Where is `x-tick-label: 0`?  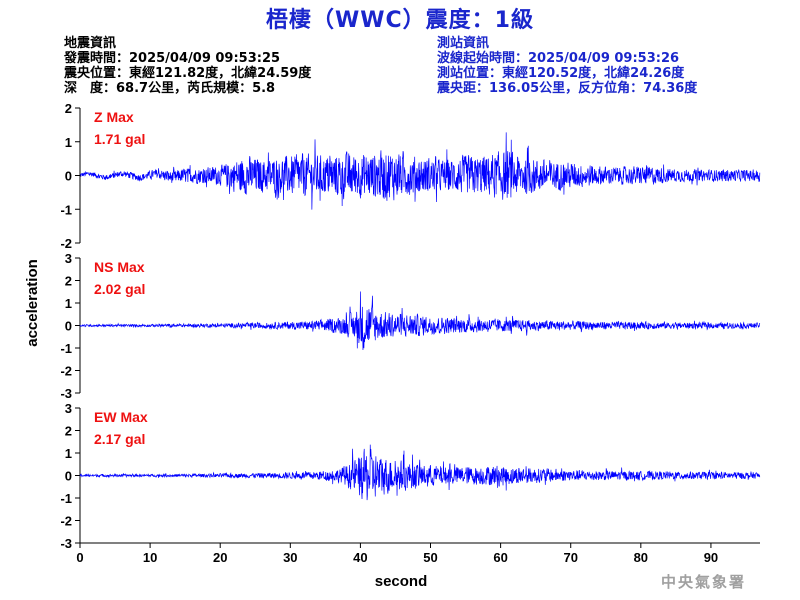
x-tick-label: 0 is located at coordinates (79, 557).